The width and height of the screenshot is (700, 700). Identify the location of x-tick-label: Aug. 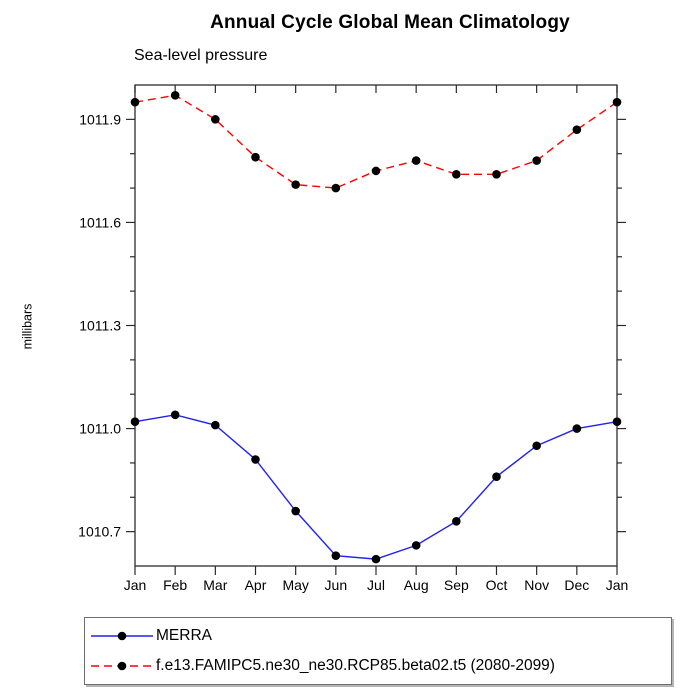
(416, 585).